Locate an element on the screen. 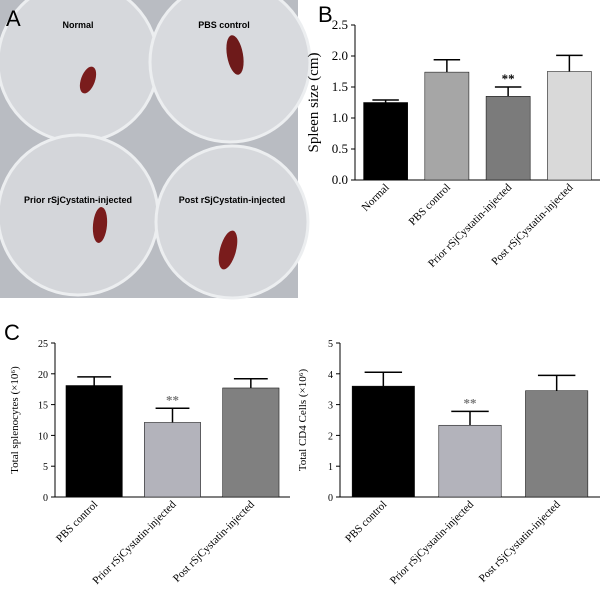 This screenshot has height=610, width=609. y-tick-label: 0.0 is located at coordinates (340, 179).